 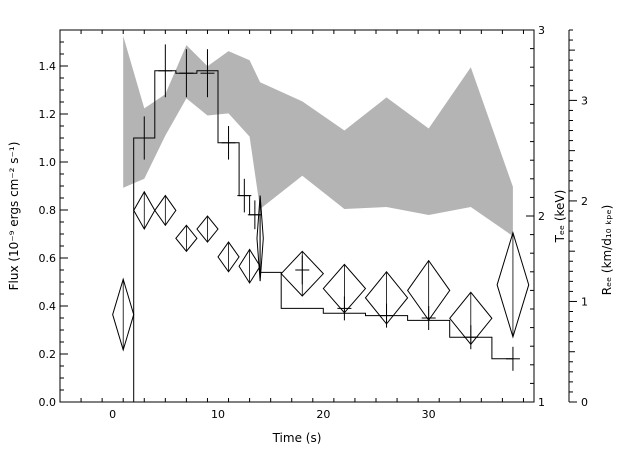 I want to click on r-tick-label: 1, so click(x=584, y=301).